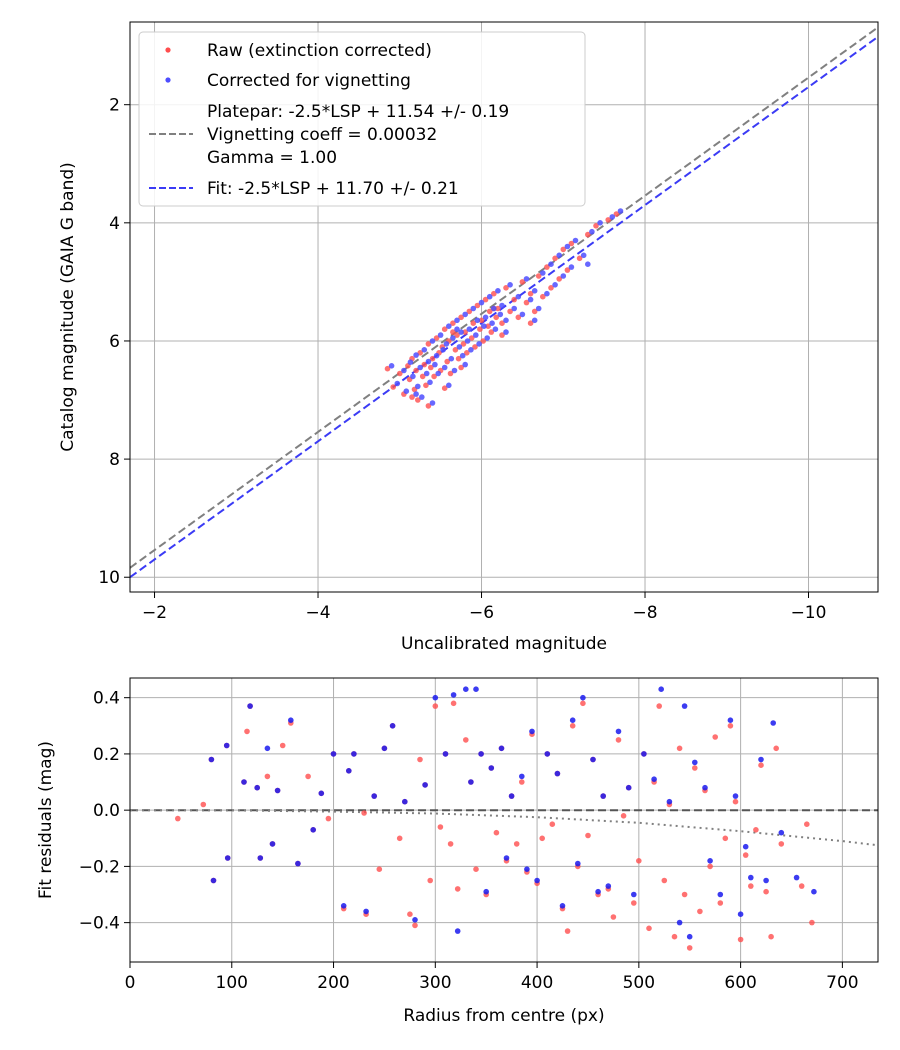 The image size is (900, 1050). What do you see at coordinates (644, 613) in the screenshot?
I see `x-tick-label: −8` at bounding box center [644, 613].